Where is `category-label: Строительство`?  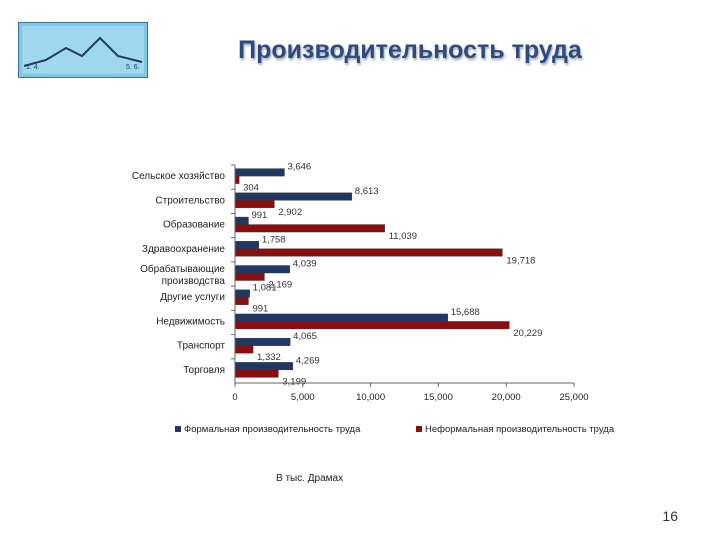
category-label: Строительство is located at coordinates (190, 200).